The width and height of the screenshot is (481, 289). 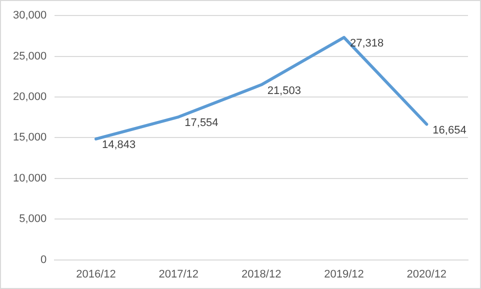 I want to click on y-tick-label: 25,000, so click(x=29, y=56).